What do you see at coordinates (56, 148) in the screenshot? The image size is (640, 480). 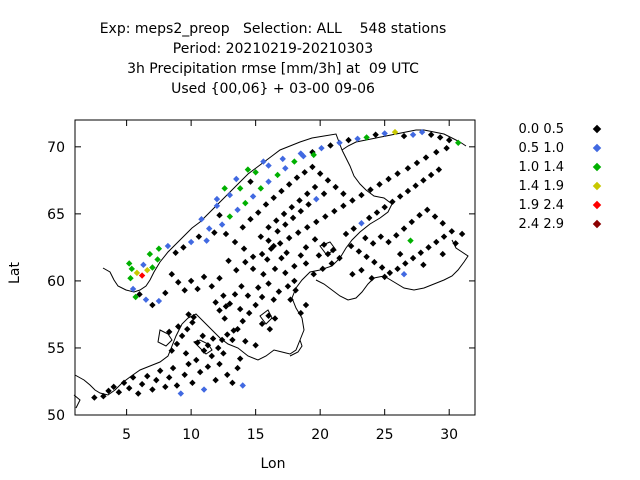 I see `y-tick-label: 70` at bounding box center [56, 148].